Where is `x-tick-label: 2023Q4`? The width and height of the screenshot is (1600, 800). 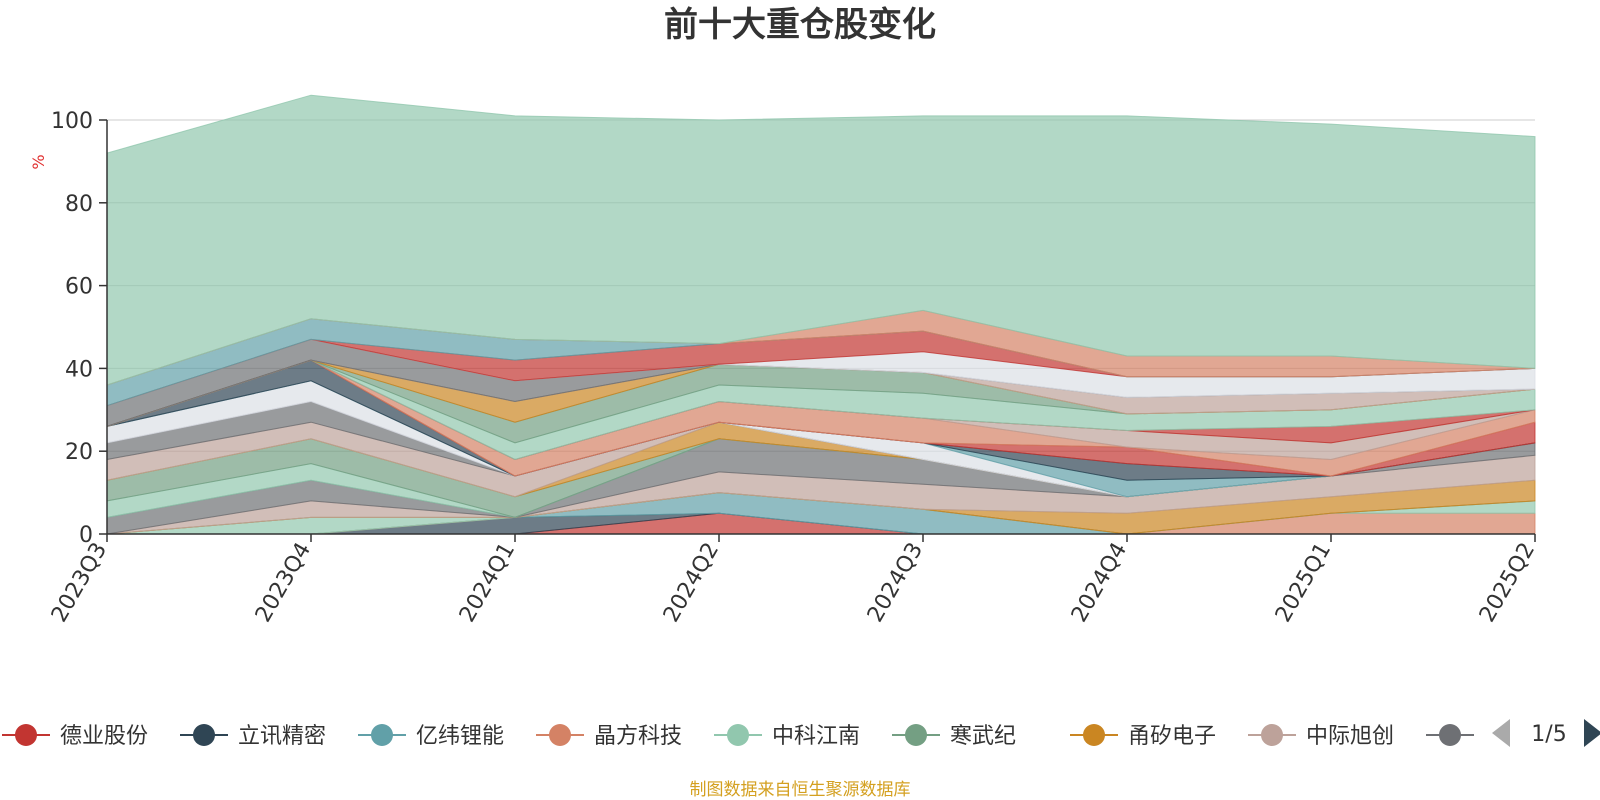 x-tick-label: 2023Q4 is located at coordinates (283, 583).